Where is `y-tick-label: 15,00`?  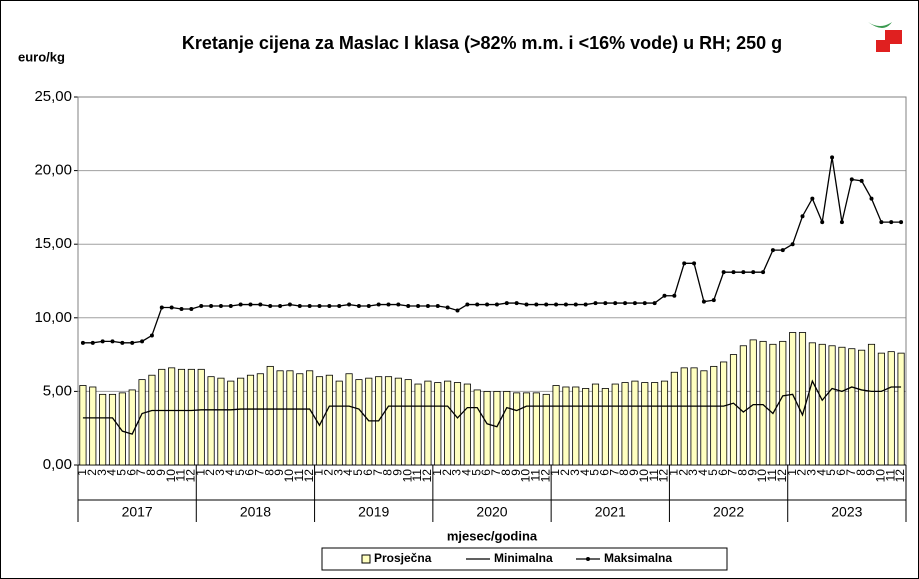 y-tick-label: 15,00 is located at coordinates (53, 243).